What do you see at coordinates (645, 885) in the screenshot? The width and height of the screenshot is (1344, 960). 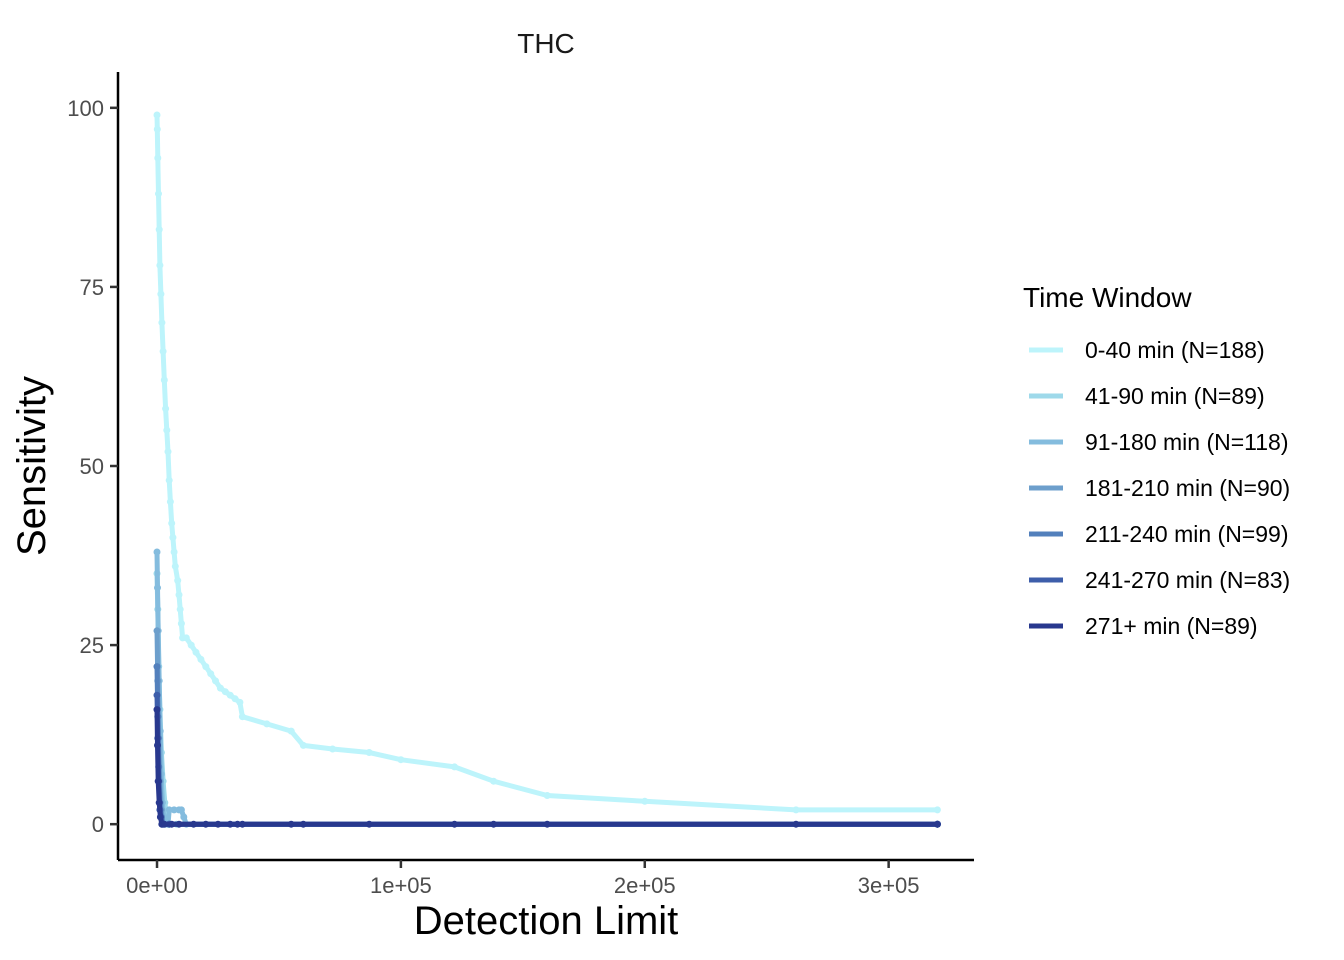 I see `x-tick-label: 2e+05` at bounding box center [645, 885].